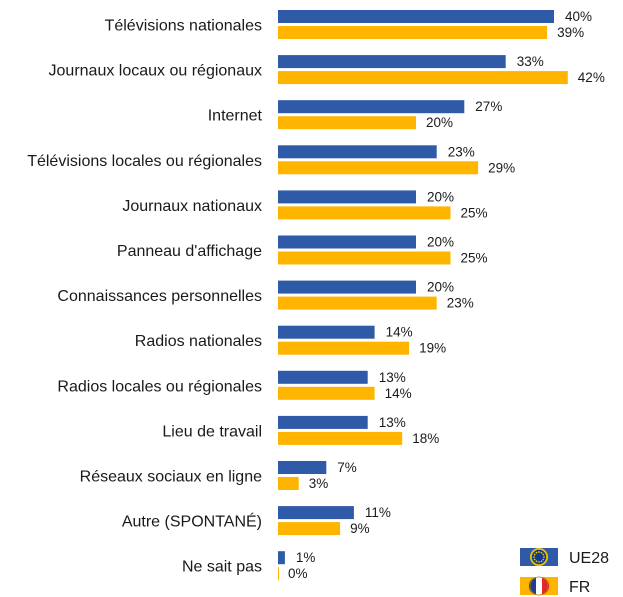  What do you see at coordinates (461, 151) in the screenshot?
I see `value-label-ue28-televisions-locales-ou-regionales: 23%` at bounding box center [461, 151].